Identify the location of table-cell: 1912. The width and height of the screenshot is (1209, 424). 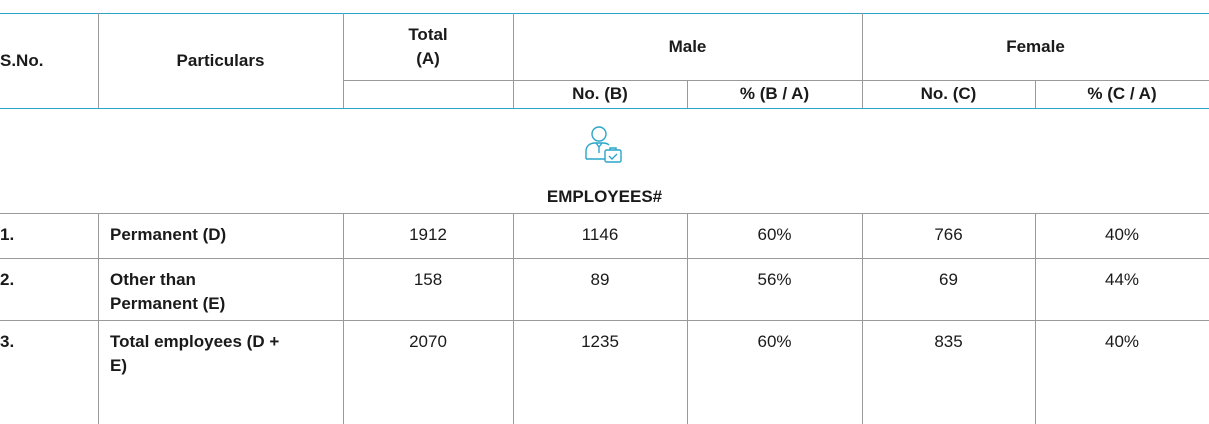
(428, 234).